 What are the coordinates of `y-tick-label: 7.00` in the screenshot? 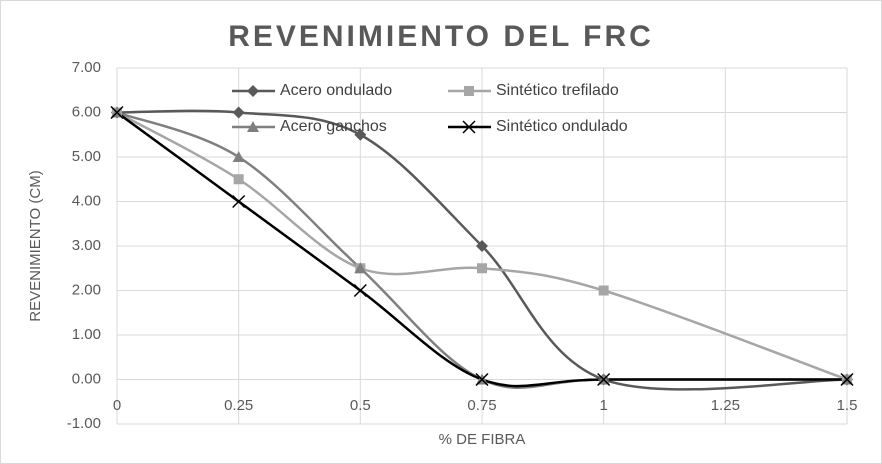 It's located at (86, 67).